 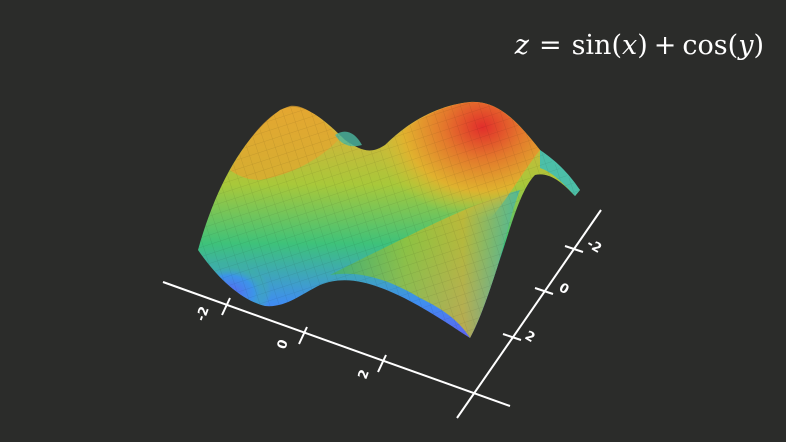 What do you see at coordinates (665, 45) in the screenshot?
I see `formula-plus: +` at bounding box center [665, 45].